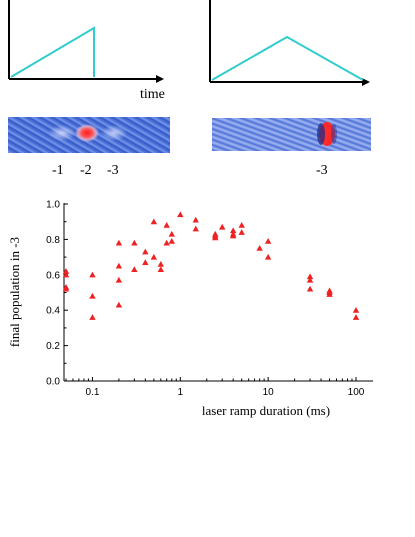 Image resolution: width=415 pixels, height=537 pixels. What do you see at coordinates (58, 170) in the screenshot?
I see `order-label-minus1: -1` at bounding box center [58, 170].